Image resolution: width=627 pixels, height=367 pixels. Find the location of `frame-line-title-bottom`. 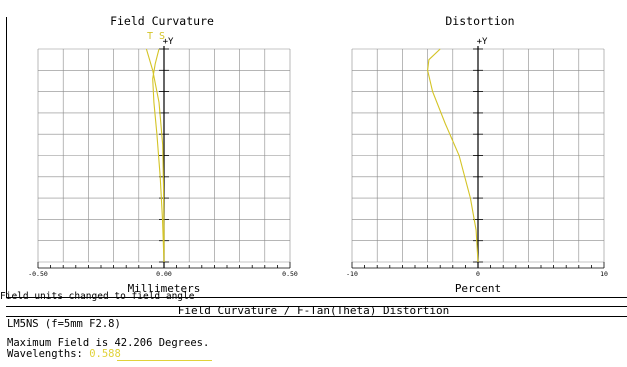

frame-line-title-bottom is located at coordinates (316, 316).